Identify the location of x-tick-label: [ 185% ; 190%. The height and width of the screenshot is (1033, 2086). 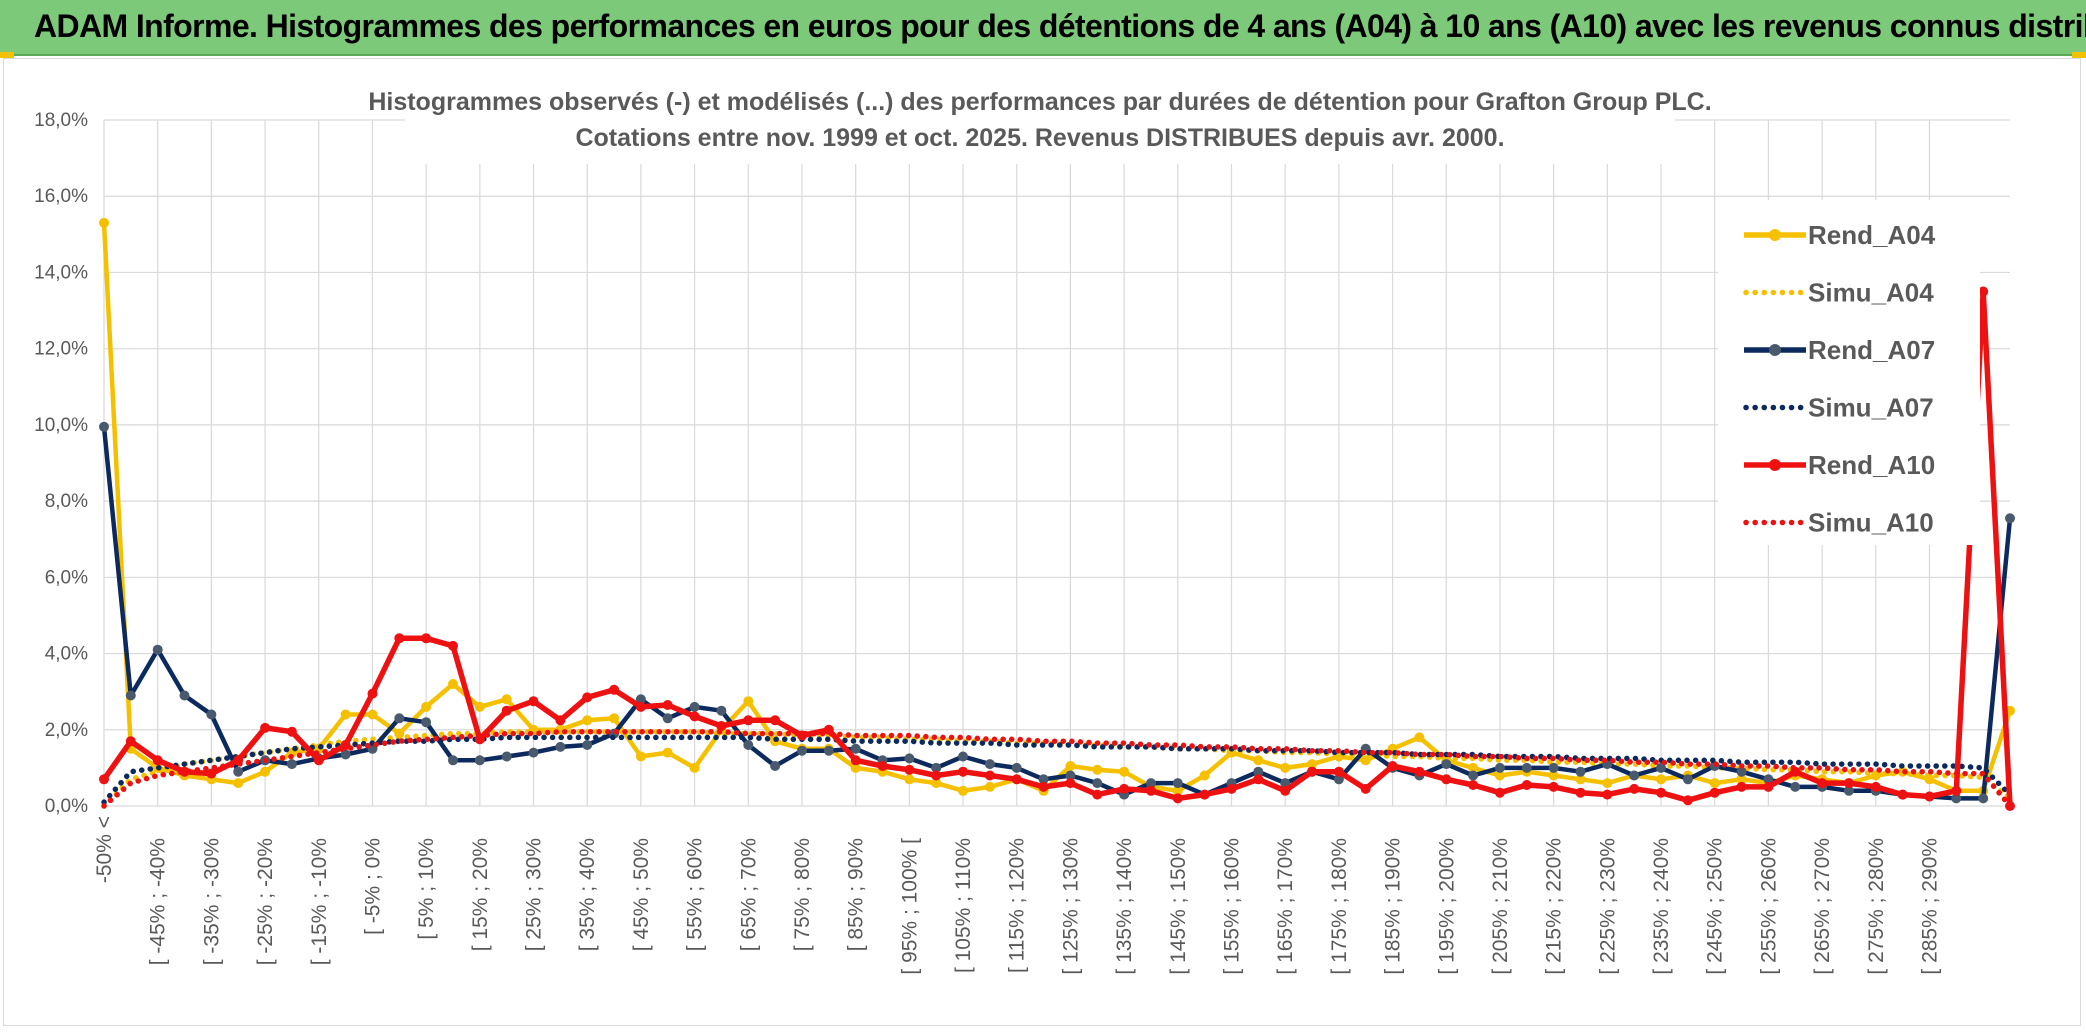
(1393, 906).